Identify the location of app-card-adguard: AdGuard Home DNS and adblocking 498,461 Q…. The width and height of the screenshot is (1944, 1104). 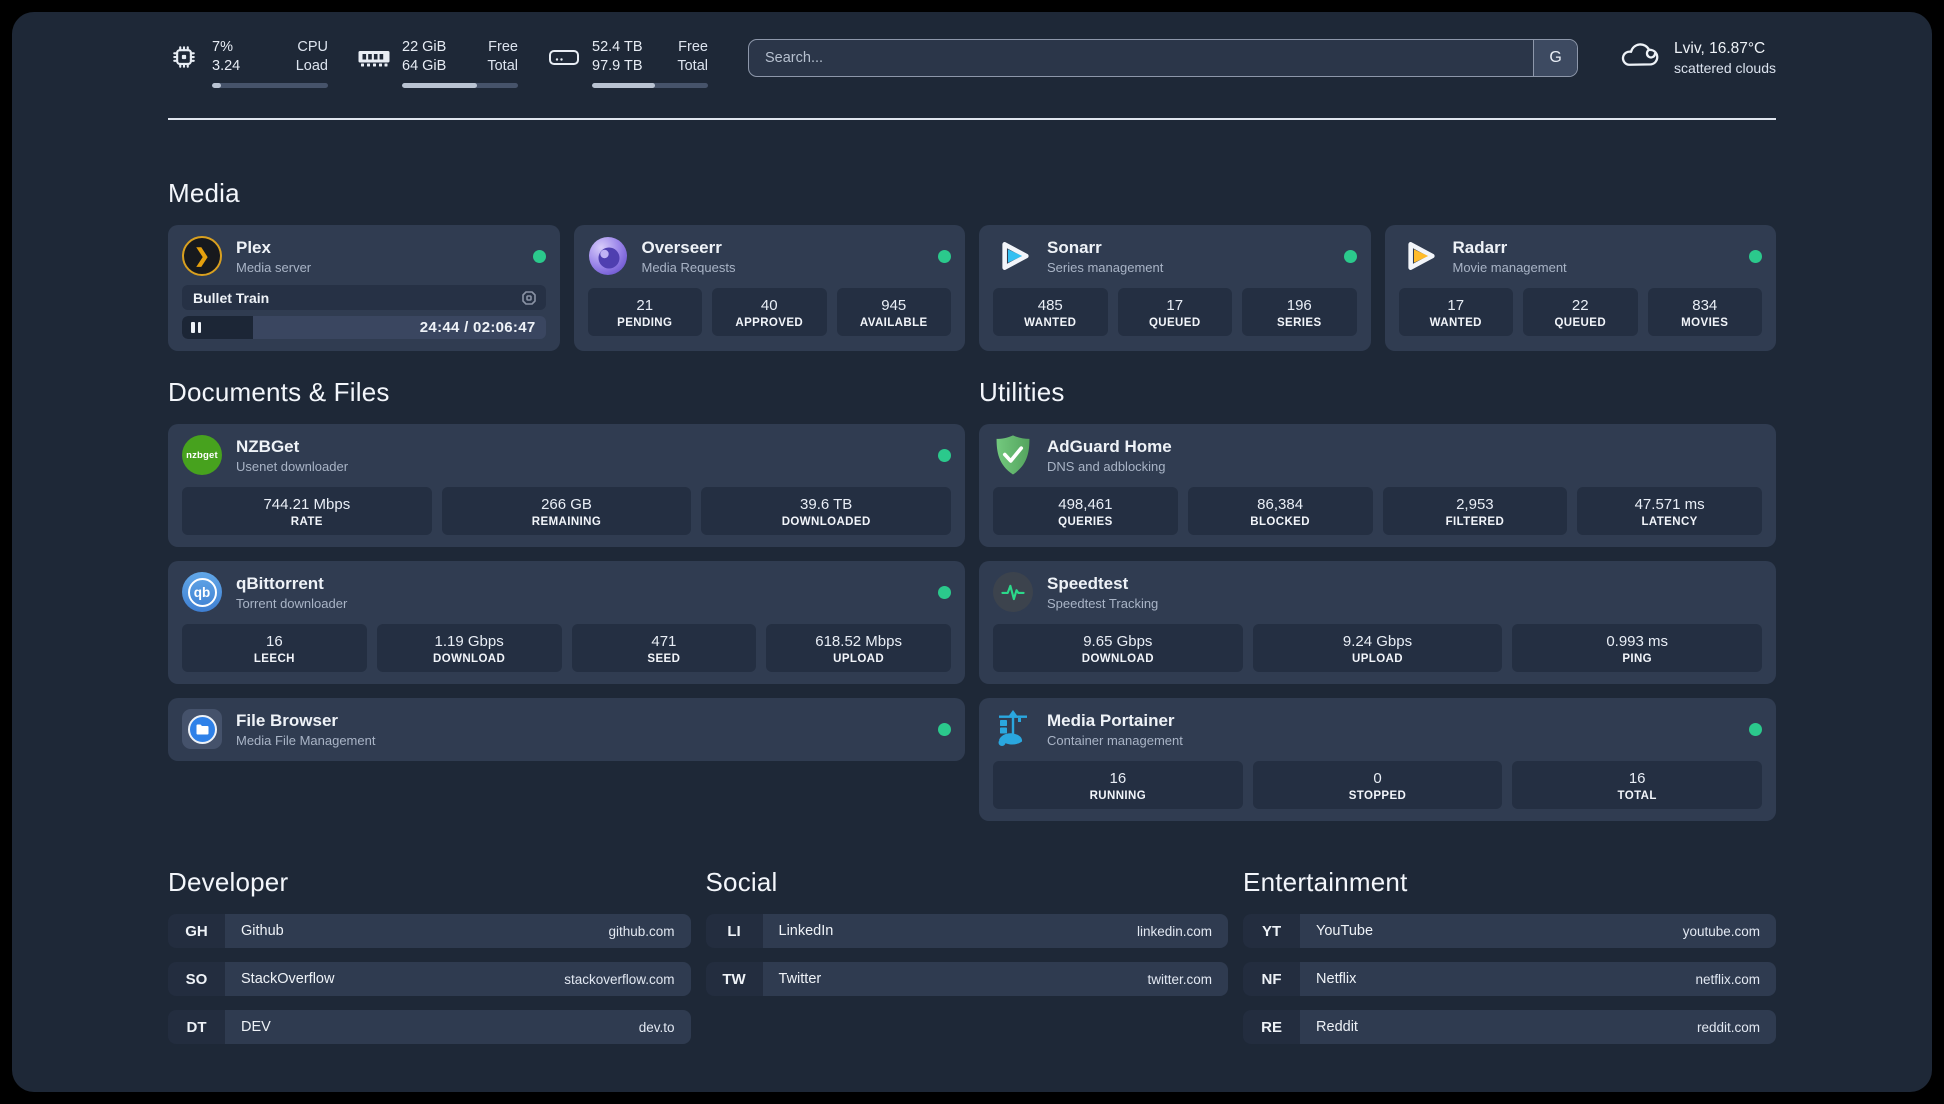
(1377, 485).